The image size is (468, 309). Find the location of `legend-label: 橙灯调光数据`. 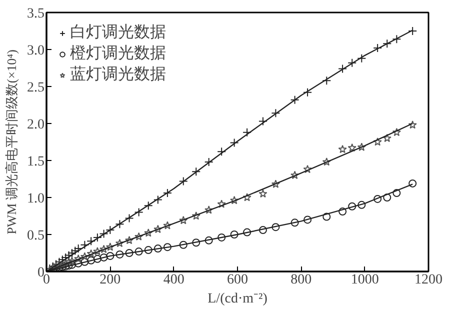

legend-label: 橙灯调光数据 is located at coordinates (118, 54).